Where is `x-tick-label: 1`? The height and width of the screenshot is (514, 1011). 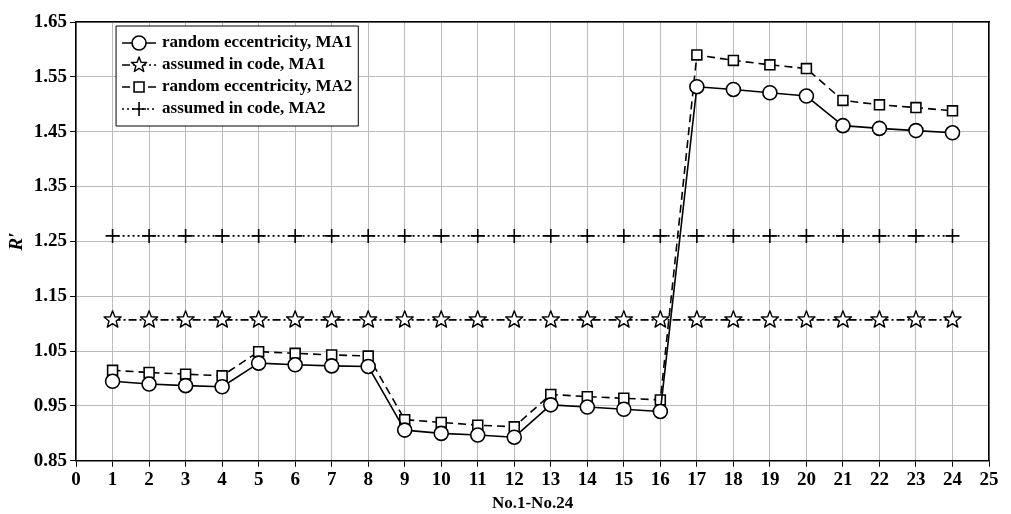 x-tick-label: 1 is located at coordinates (112, 479).